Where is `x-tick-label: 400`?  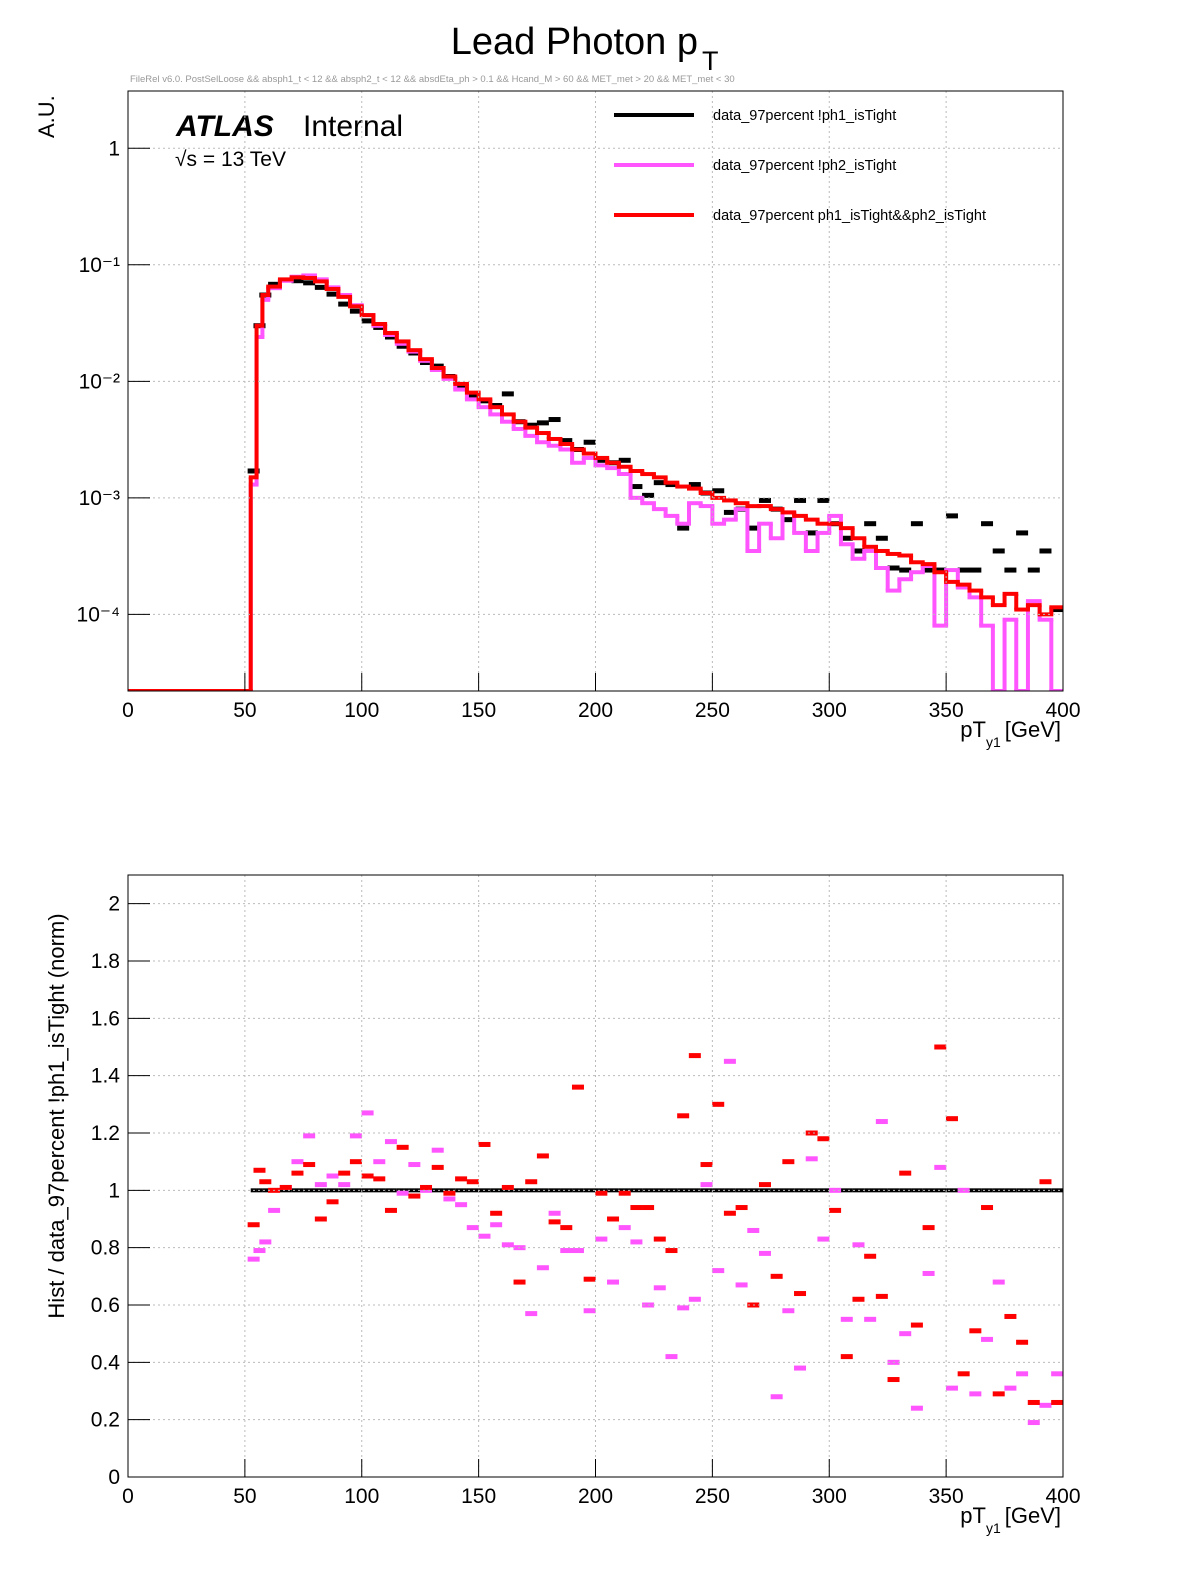 x-tick-label: 400 is located at coordinates (1062, 710).